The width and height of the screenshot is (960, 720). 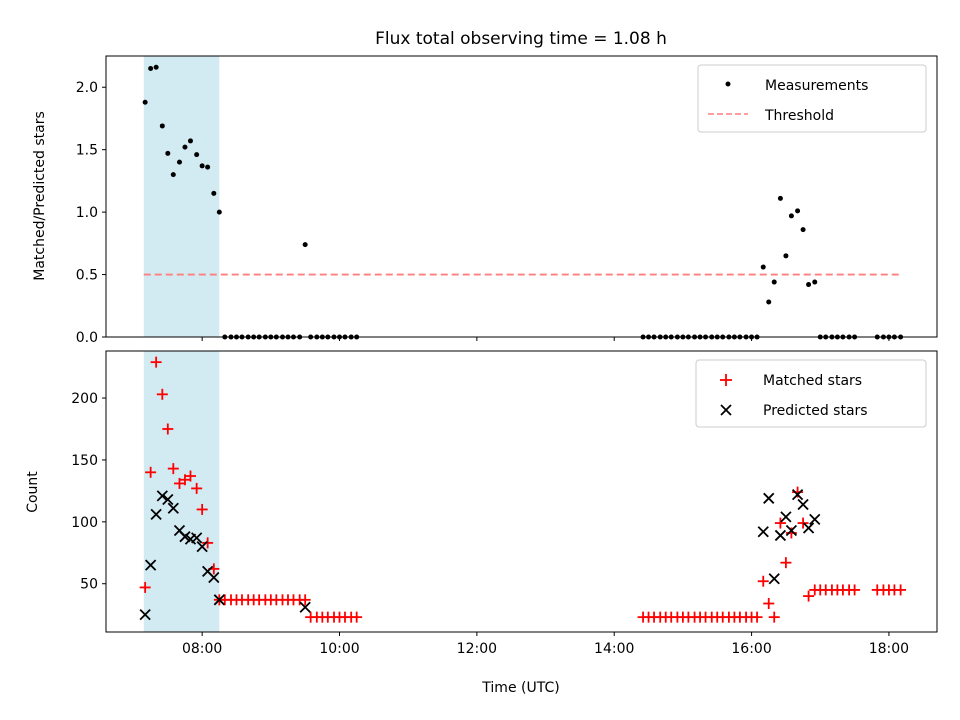 I want to click on series-predicted-stars, so click(x=480, y=554).